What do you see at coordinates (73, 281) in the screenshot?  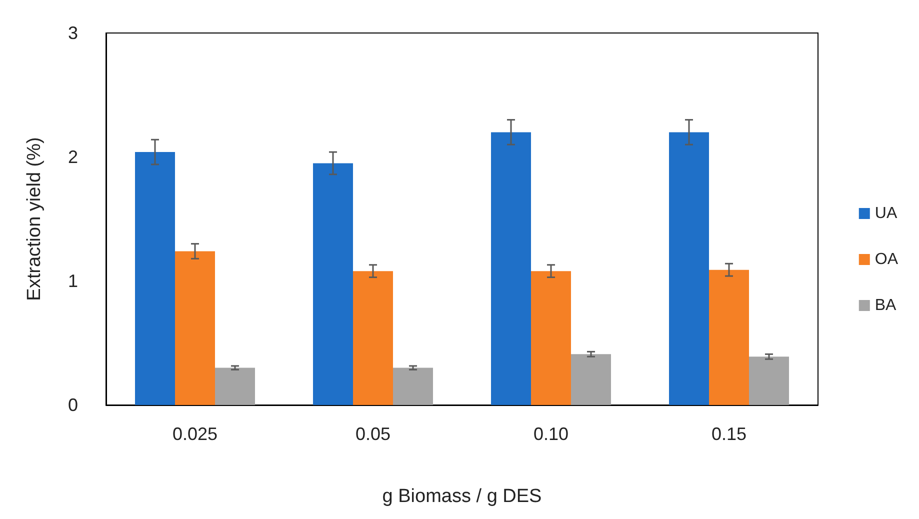 I see `y-tick-label: 1` at bounding box center [73, 281].